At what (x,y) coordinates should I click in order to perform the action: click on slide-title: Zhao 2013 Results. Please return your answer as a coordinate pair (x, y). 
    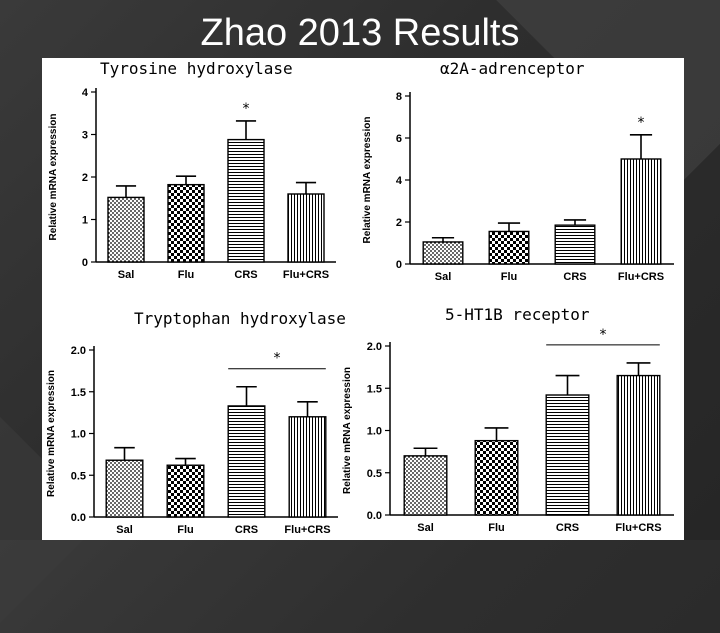
    Looking at the image, I should click on (360, 33).